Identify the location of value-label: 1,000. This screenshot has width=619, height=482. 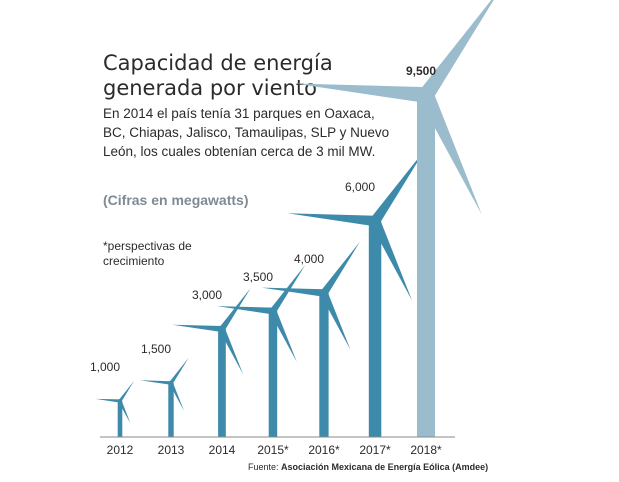
(105, 367).